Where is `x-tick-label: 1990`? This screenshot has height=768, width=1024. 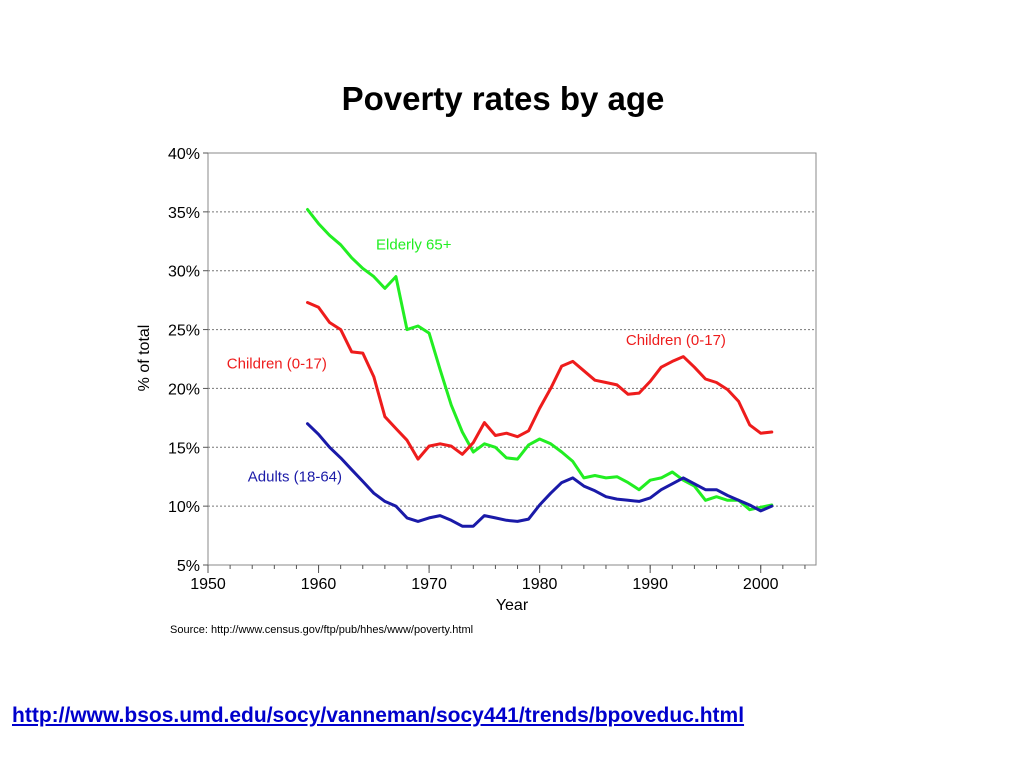
x-tick-label: 1990 is located at coordinates (650, 584).